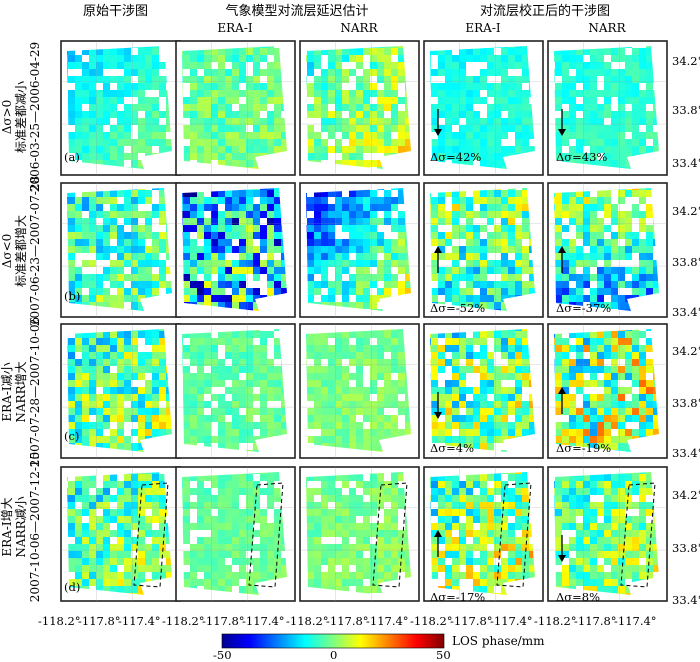 The image size is (700, 662). What do you see at coordinates (347, 621) in the screenshot?
I see `xtick-col3-2: -117.8°` at bounding box center [347, 621].